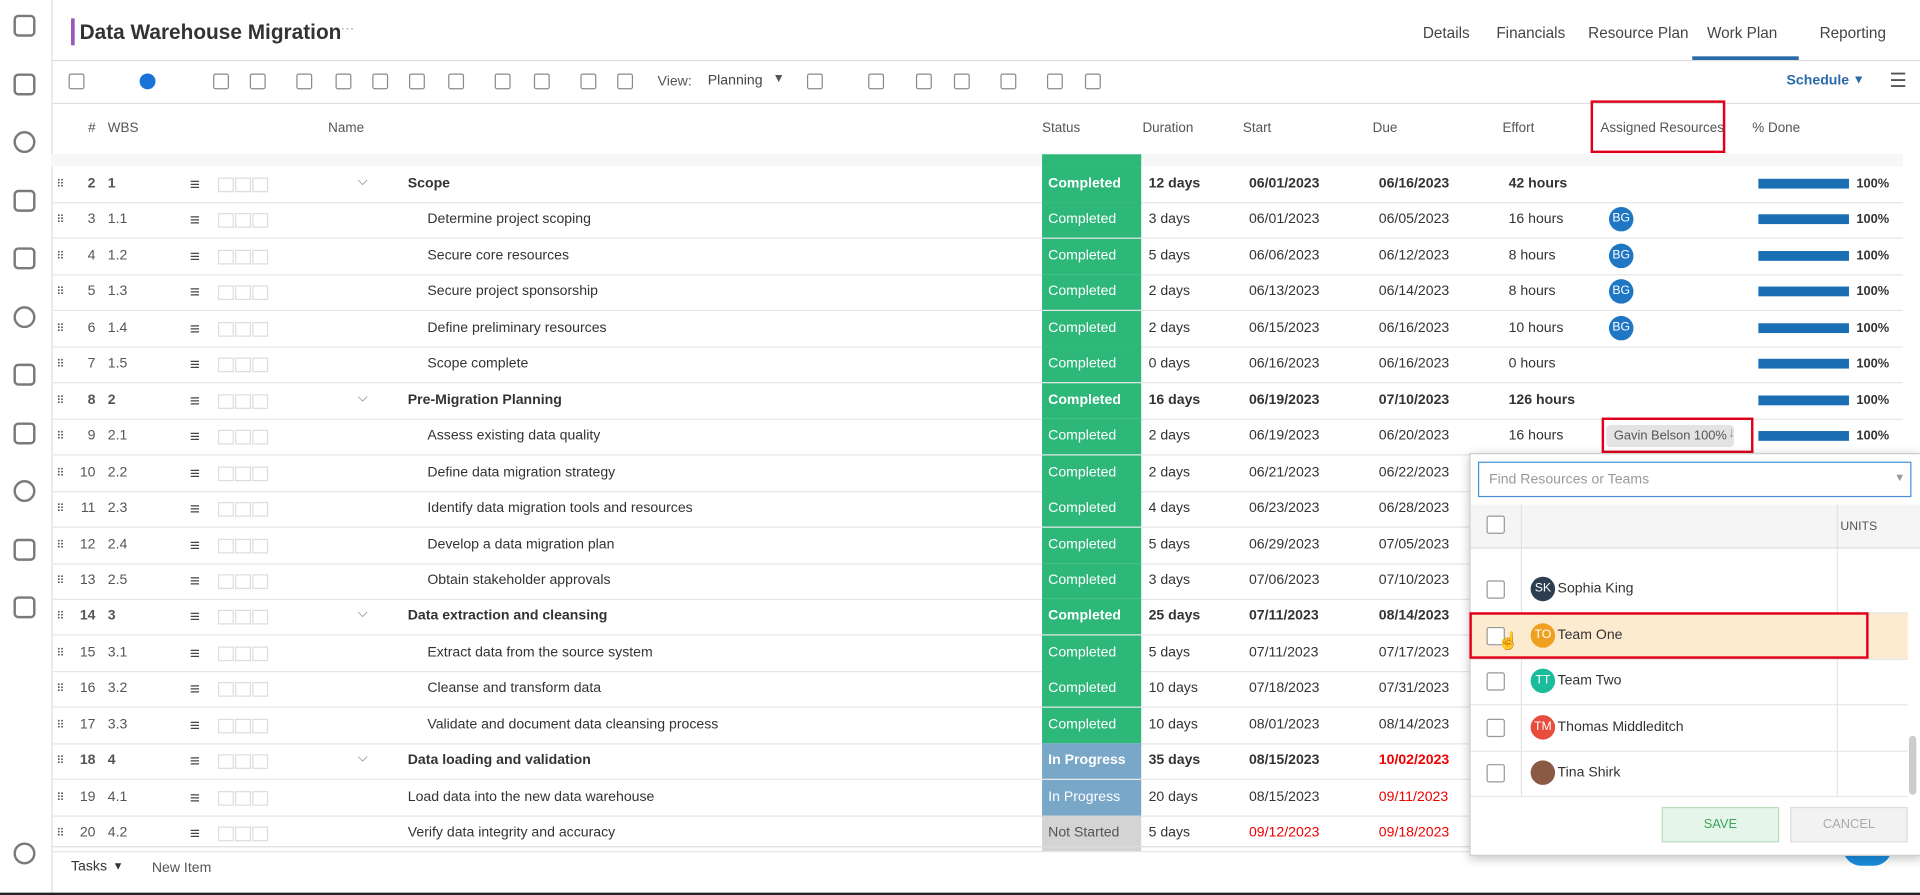  What do you see at coordinates (1742, 33) in the screenshot?
I see `nav-tab: Work Plan` at bounding box center [1742, 33].